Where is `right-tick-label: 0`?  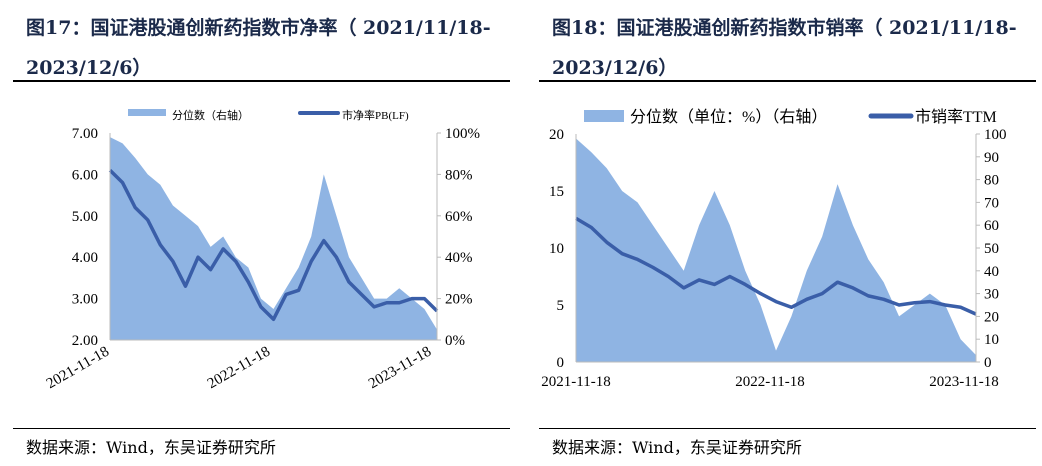 right-tick-label: 0 is located at coordinates (988, 363).